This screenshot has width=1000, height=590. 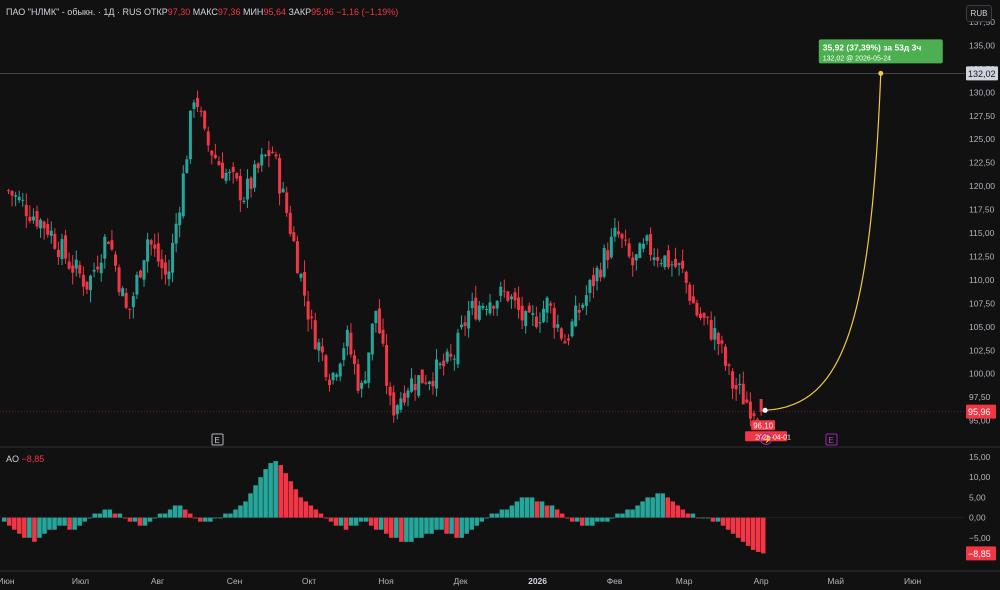 I want to click on currency-button: RUB, so click(x=979, y=13).